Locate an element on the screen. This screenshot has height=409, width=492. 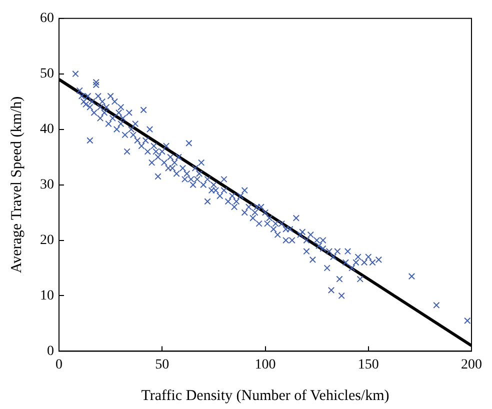
y-tick-label: 0 is located at coordinates (50, 351).